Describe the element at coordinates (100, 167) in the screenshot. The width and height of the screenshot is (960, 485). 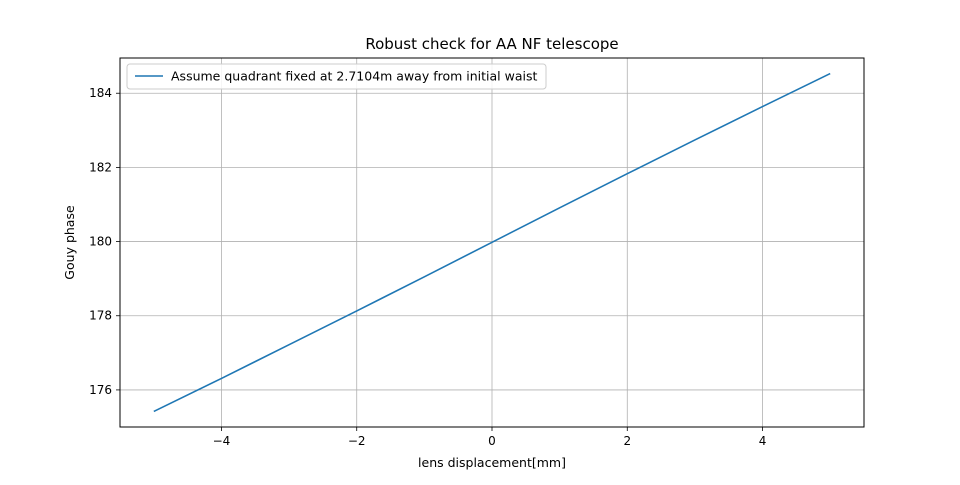
I see `y-tick-label: 182` at that location.